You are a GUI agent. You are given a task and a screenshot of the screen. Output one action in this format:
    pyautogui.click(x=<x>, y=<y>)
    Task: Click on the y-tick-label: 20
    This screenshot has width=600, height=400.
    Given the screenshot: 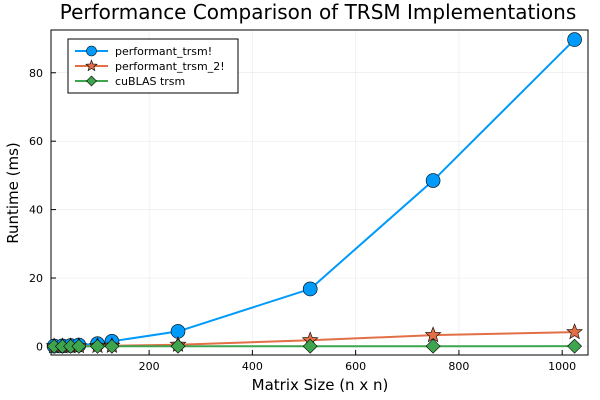 What is the action you would take?
    pyautogui.click(x=36, y=278)
    